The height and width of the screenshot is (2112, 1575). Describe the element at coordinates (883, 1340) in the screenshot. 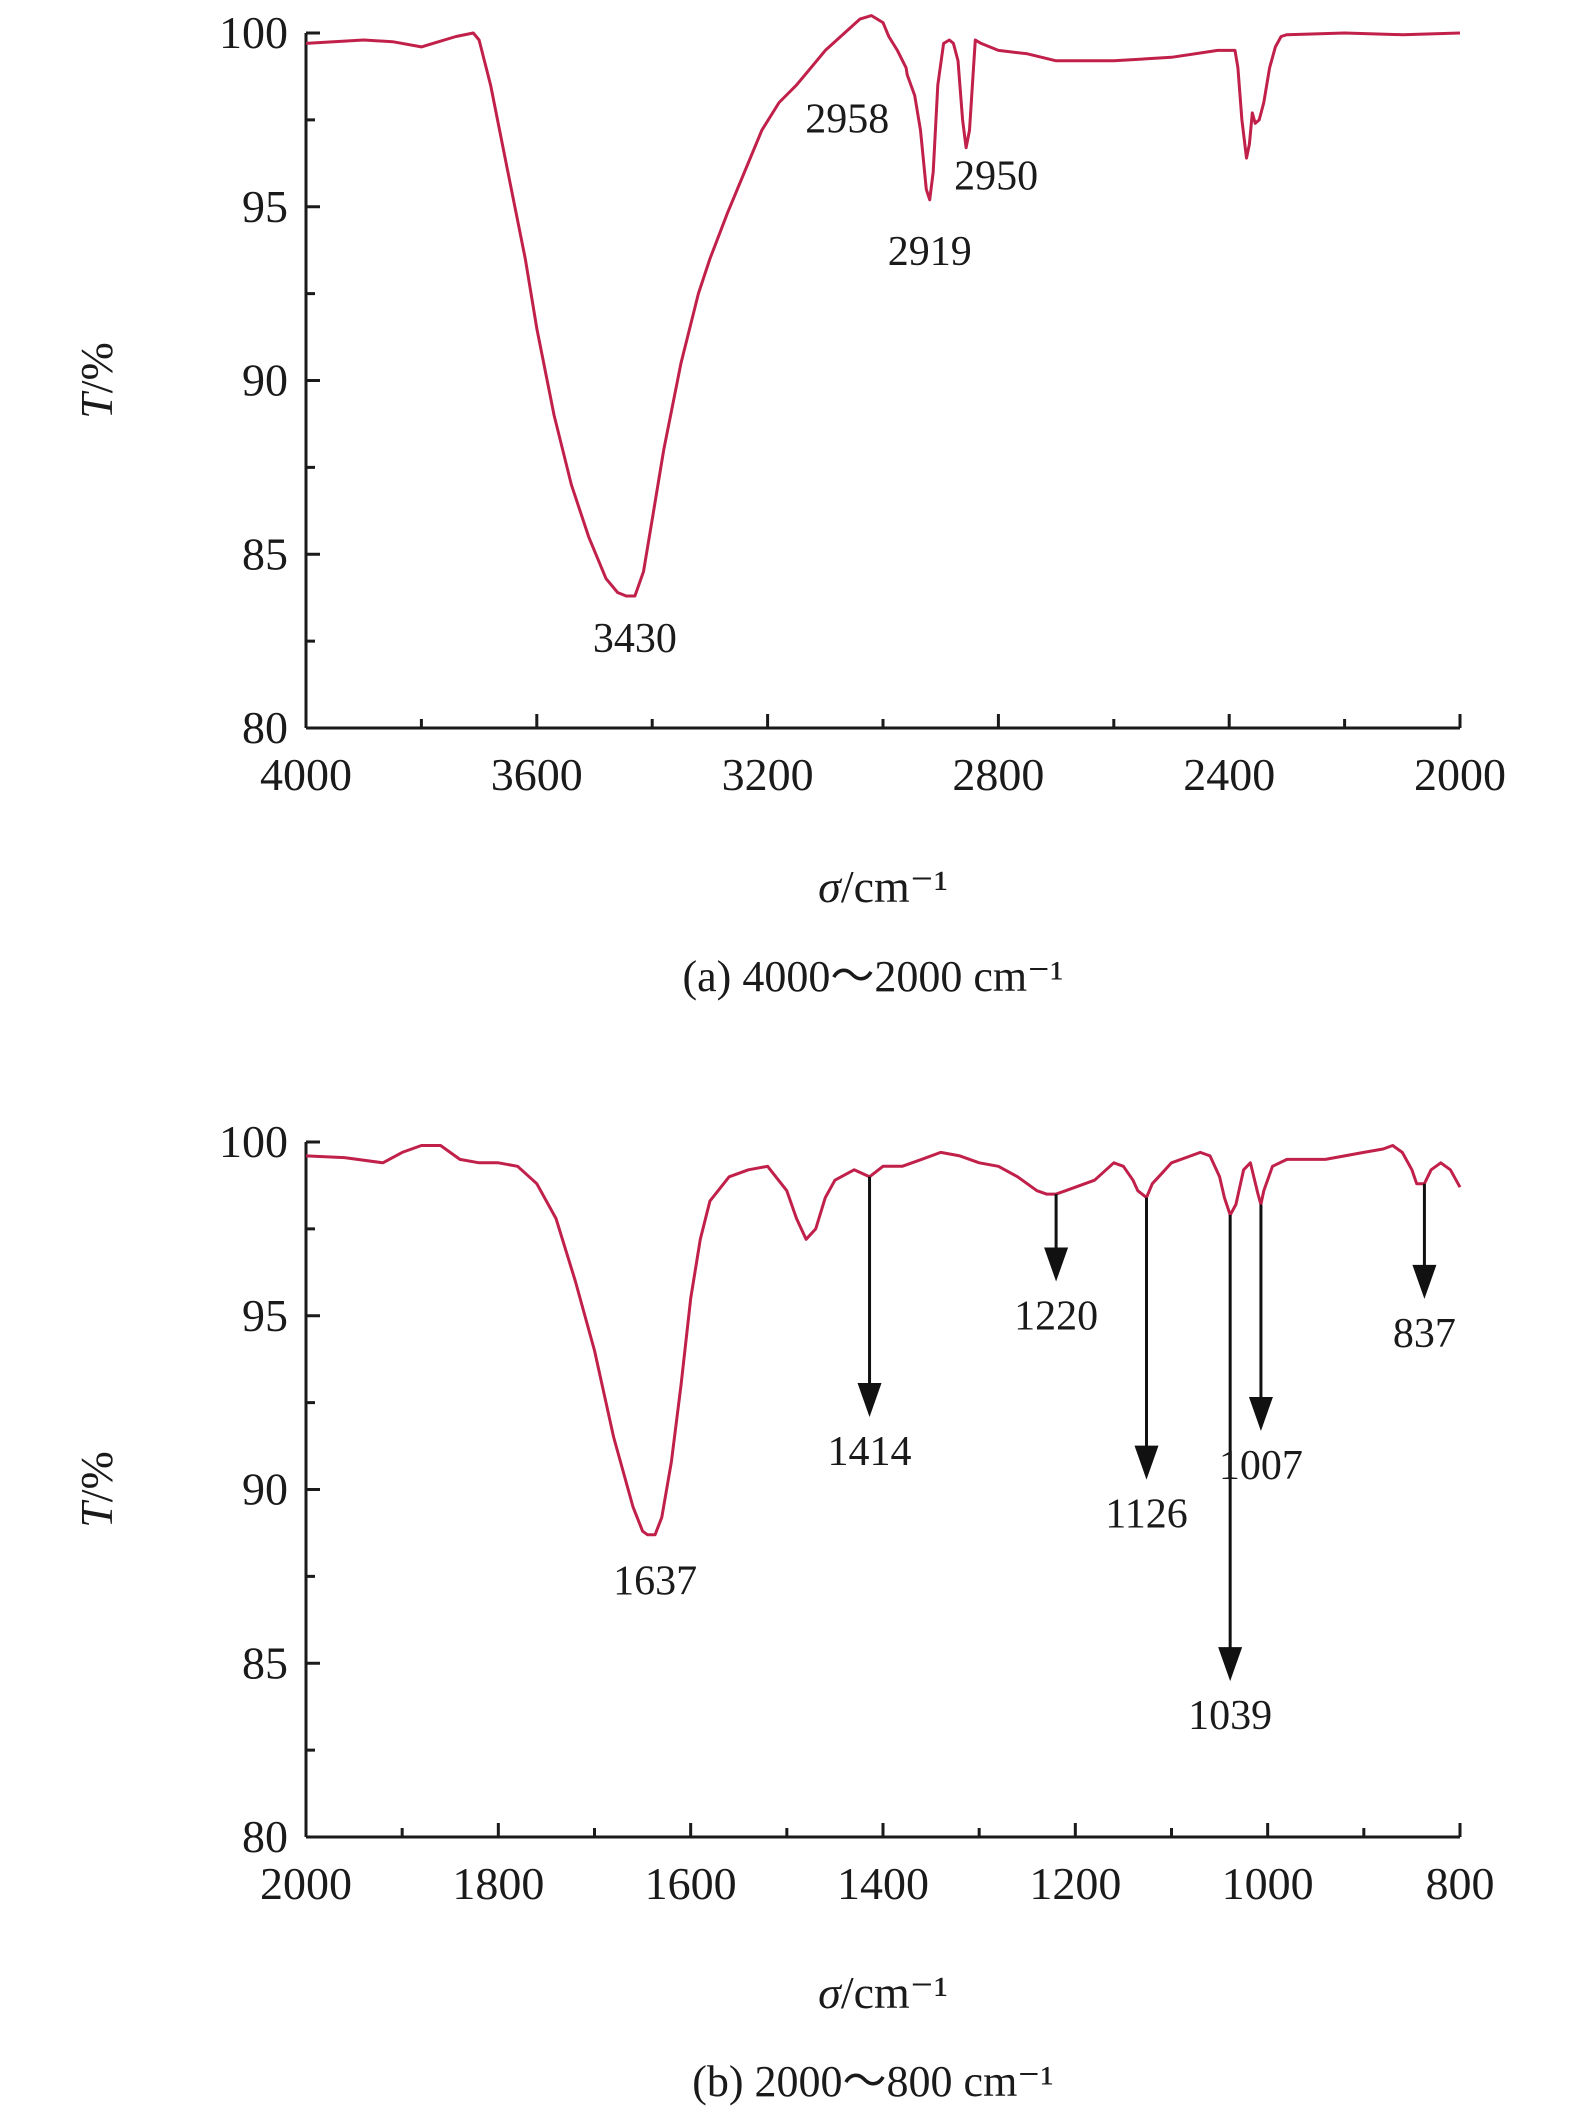

I see `spectrum-line` at that location.